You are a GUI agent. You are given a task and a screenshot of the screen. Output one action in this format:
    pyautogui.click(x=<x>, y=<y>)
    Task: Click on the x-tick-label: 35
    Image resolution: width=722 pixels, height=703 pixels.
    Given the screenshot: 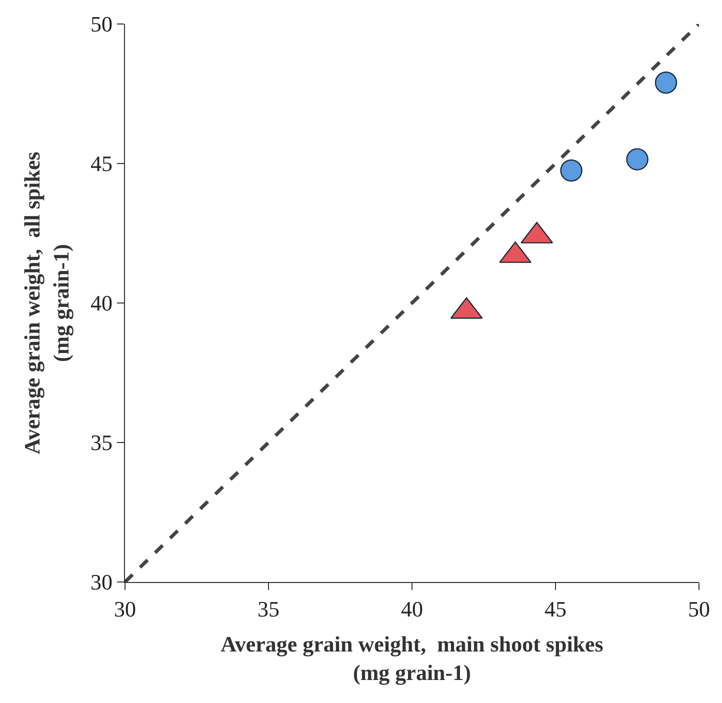 What is the action you would take?
    pyautogui.click(x=269, y=609)
    